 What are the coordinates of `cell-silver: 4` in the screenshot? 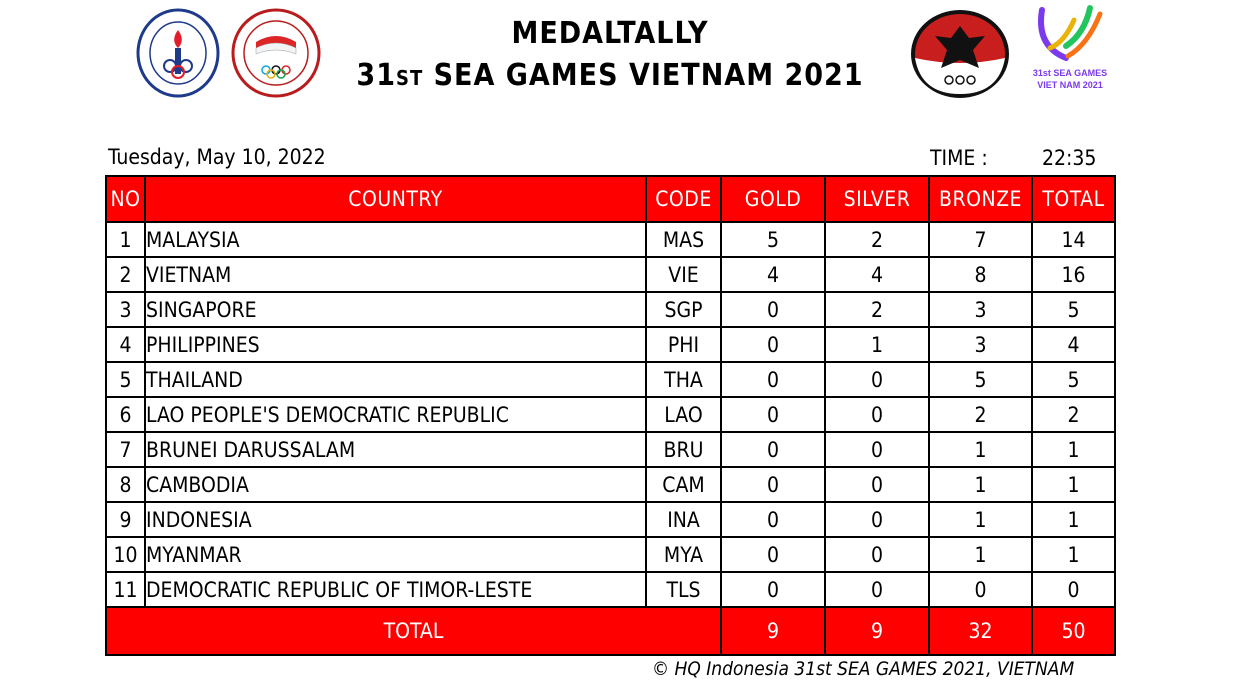 It's located at (877, 274).